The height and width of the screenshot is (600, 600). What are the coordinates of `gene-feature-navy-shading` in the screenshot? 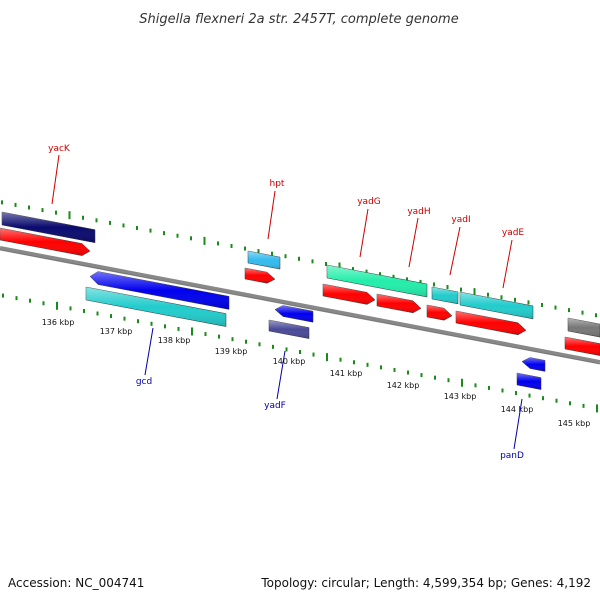 It's located at (48, 227).